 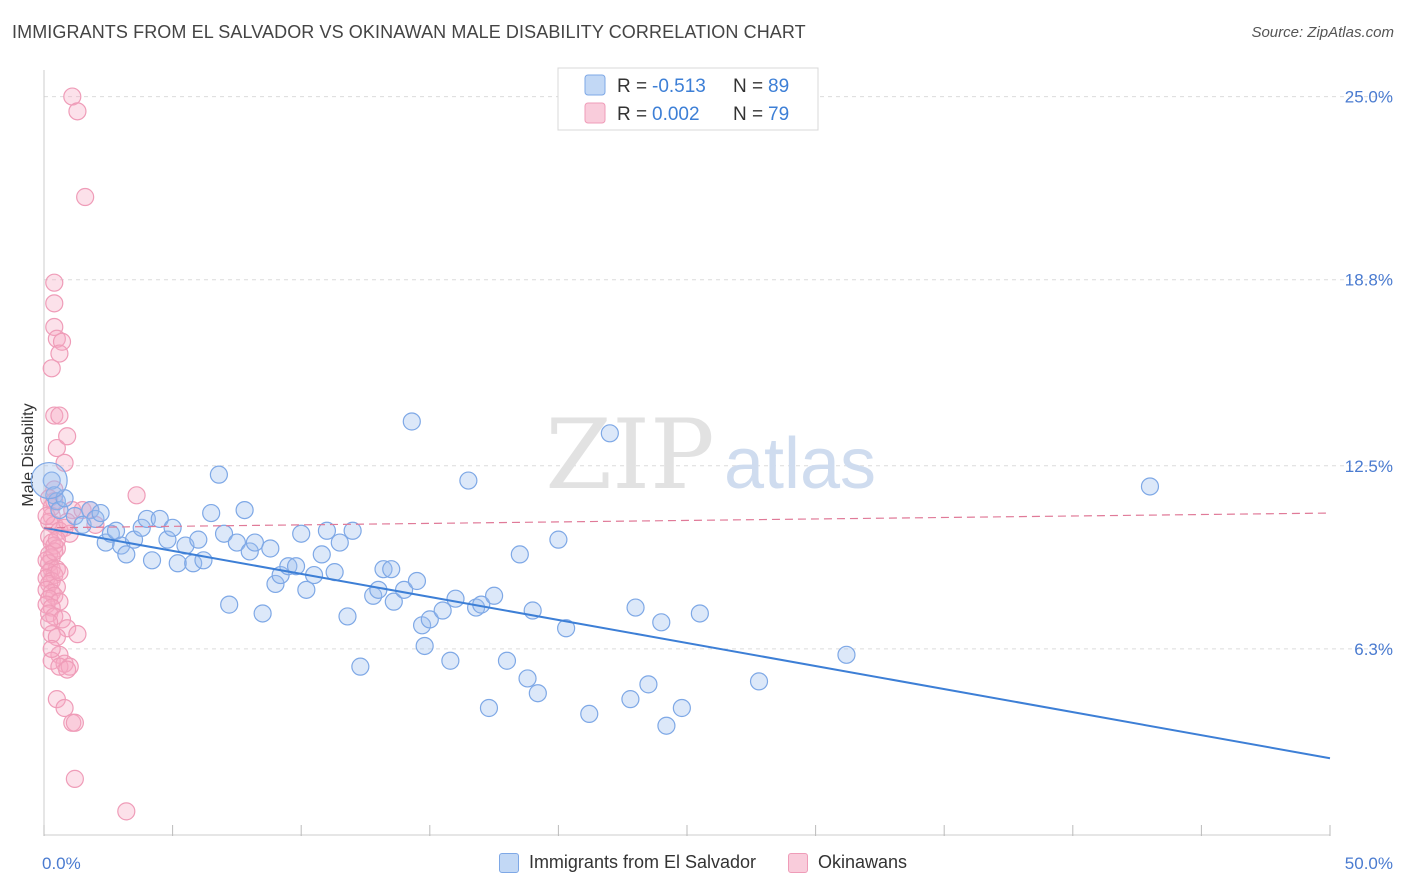 What do you see at coordinates (627, 862) in the screenshot?
I see `series-legend-item-el-salvador: Immigrants from El Salvador` at bounding box center [627, 862].